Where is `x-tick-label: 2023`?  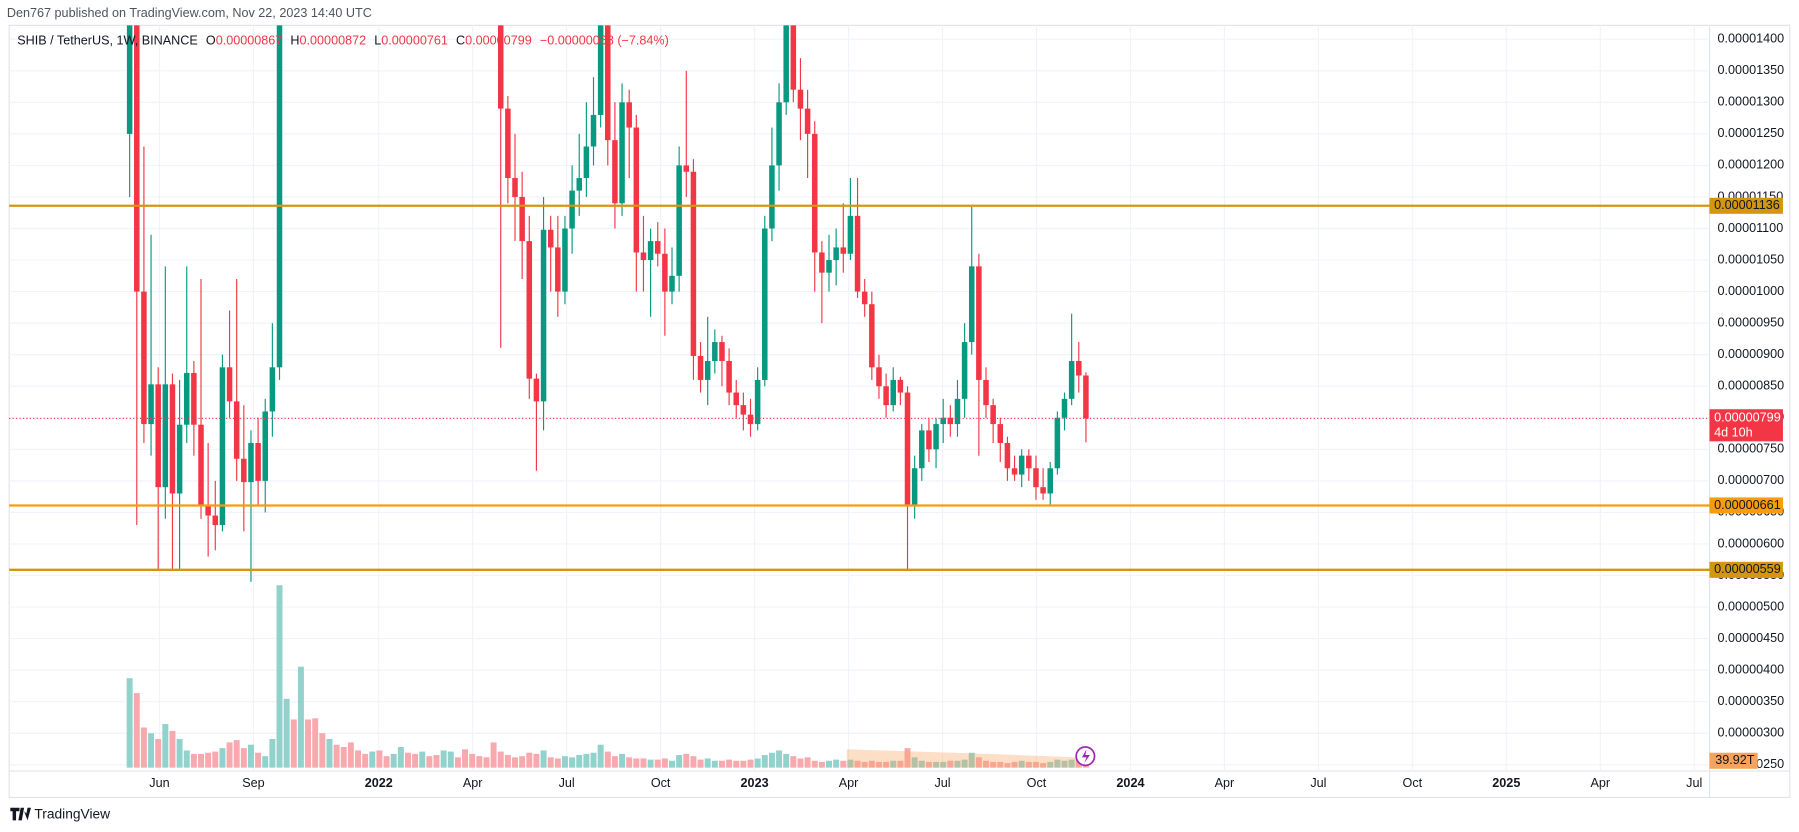 x-tick-label: 2023 is located at coordinates (755, 783).